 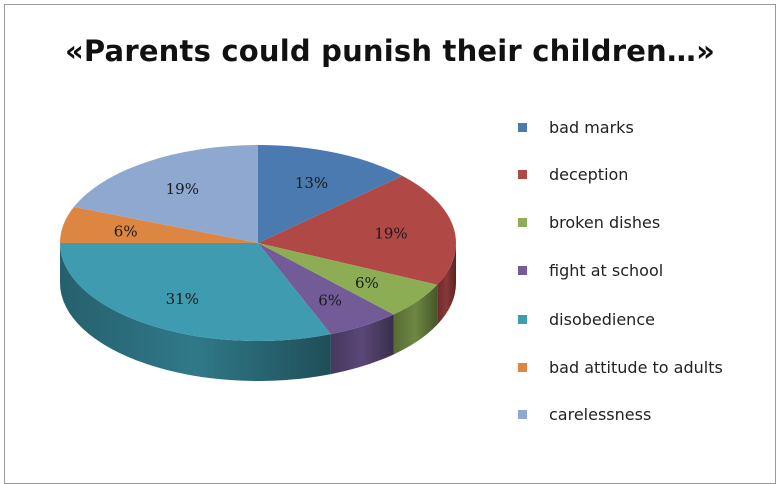 I want to click on pie-slice-carelessness, so click(x=165, y=194).